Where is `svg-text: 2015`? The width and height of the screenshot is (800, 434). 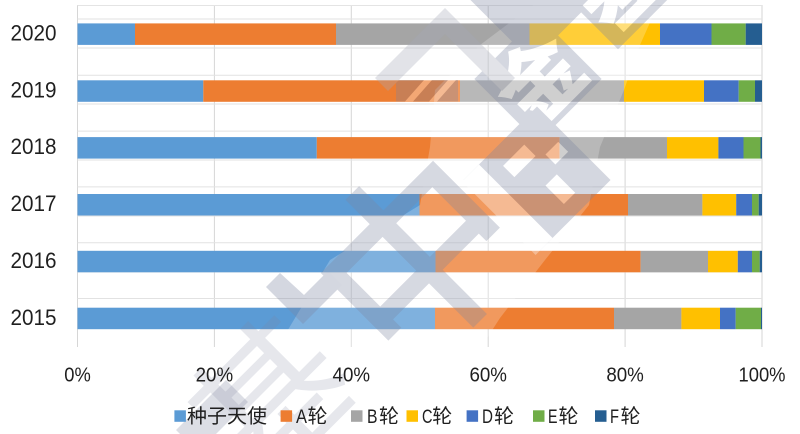 svg-text: 2015 is located at coordinates (34, 317).